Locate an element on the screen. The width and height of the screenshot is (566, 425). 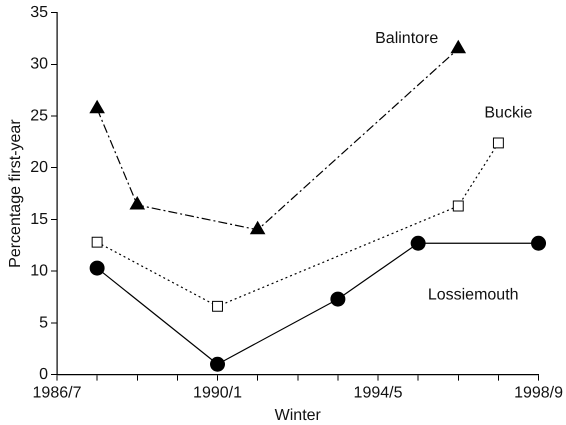
y-tick-label: 25 is located at coordinates (39, 115).